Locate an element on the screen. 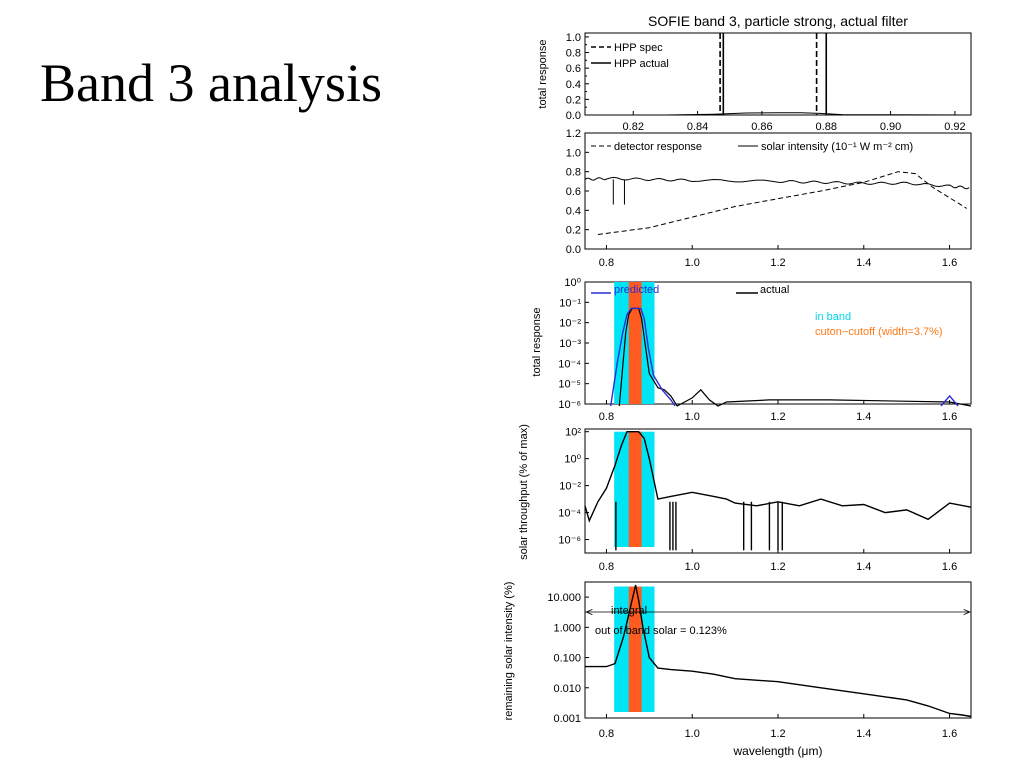 The image size is (1024, 768). ytick-label: 10² is located at coordinates (573, 433).